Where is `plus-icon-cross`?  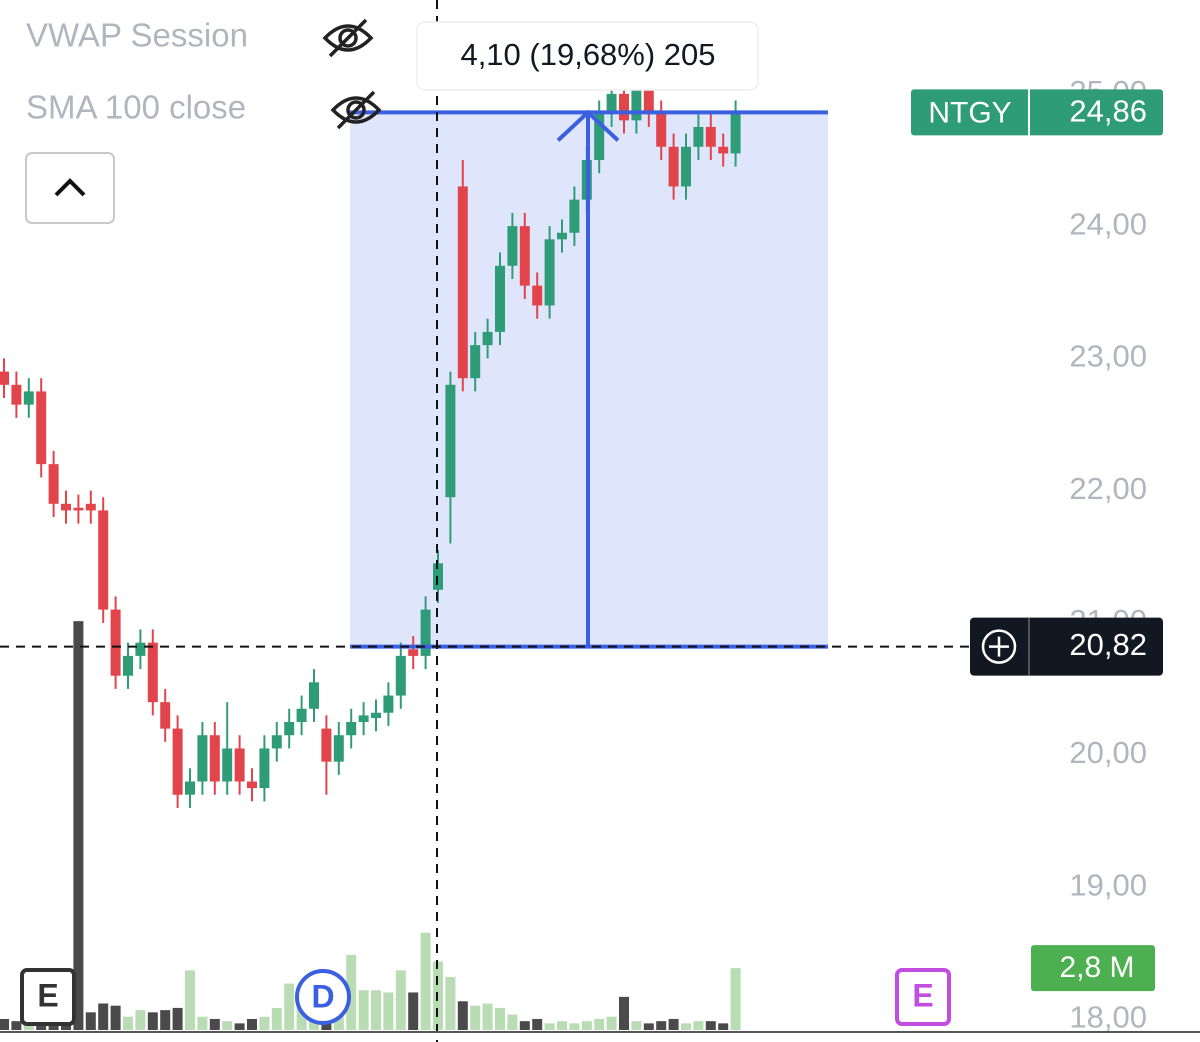
plus-icon-cross is located at coordinates (999, 646).